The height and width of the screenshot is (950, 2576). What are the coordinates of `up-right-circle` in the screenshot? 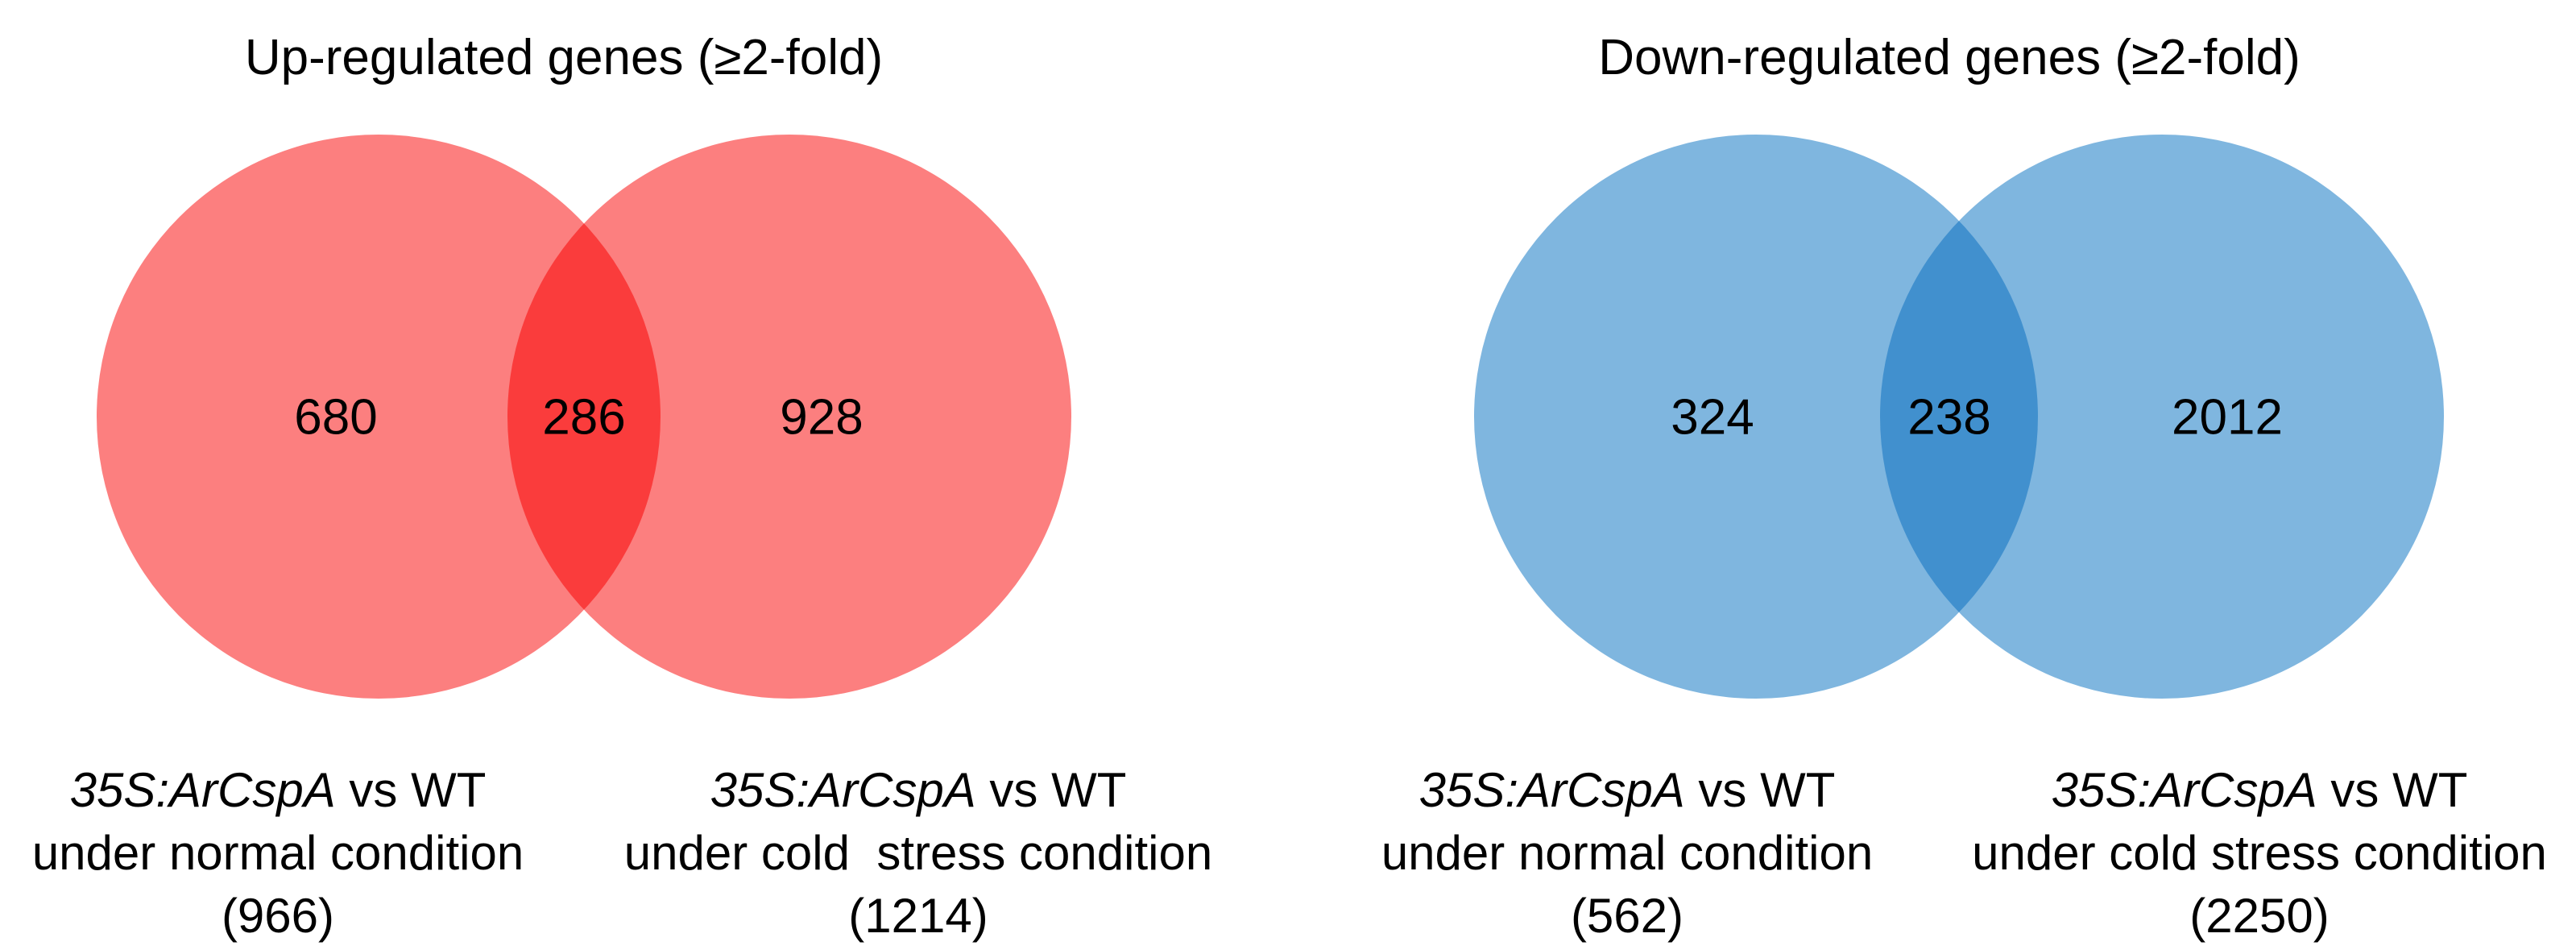 It's located at (789, 417).